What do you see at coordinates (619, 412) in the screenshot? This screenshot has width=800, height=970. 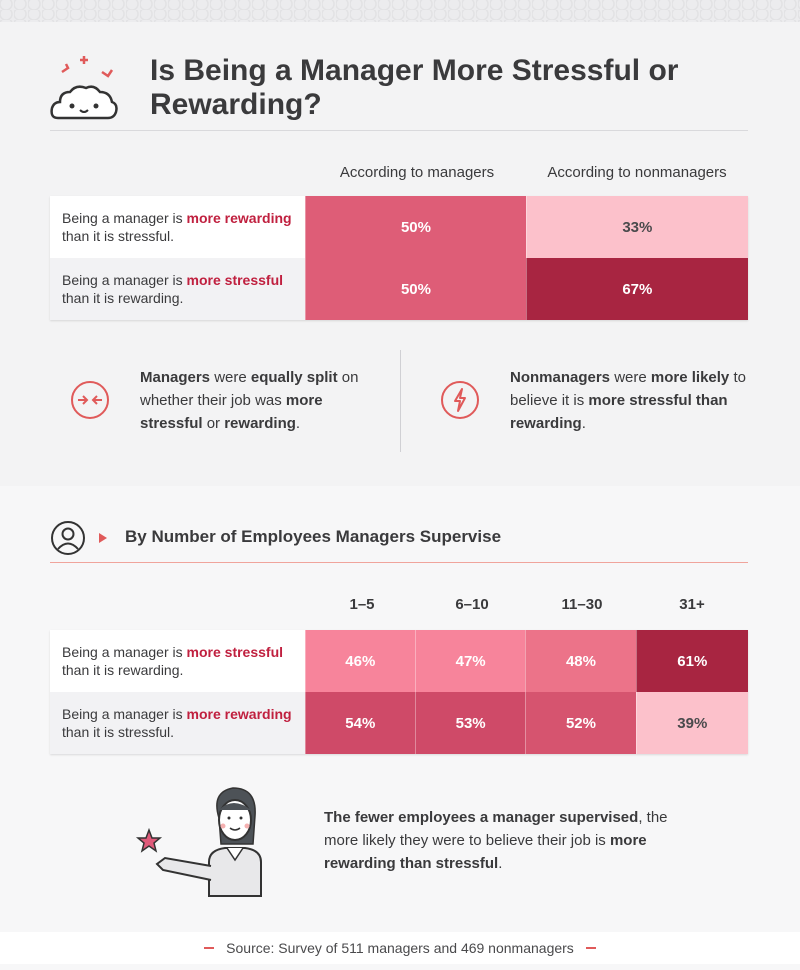 I see `insight-segment: more stressful than rewarding` at bounding box center [619, 412].